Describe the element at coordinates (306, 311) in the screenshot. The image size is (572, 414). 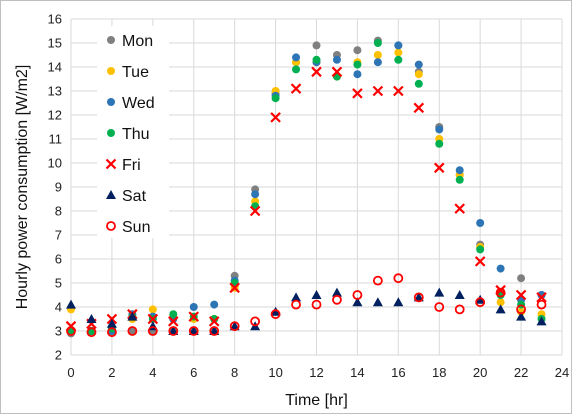
I see `series-sat` at that location.